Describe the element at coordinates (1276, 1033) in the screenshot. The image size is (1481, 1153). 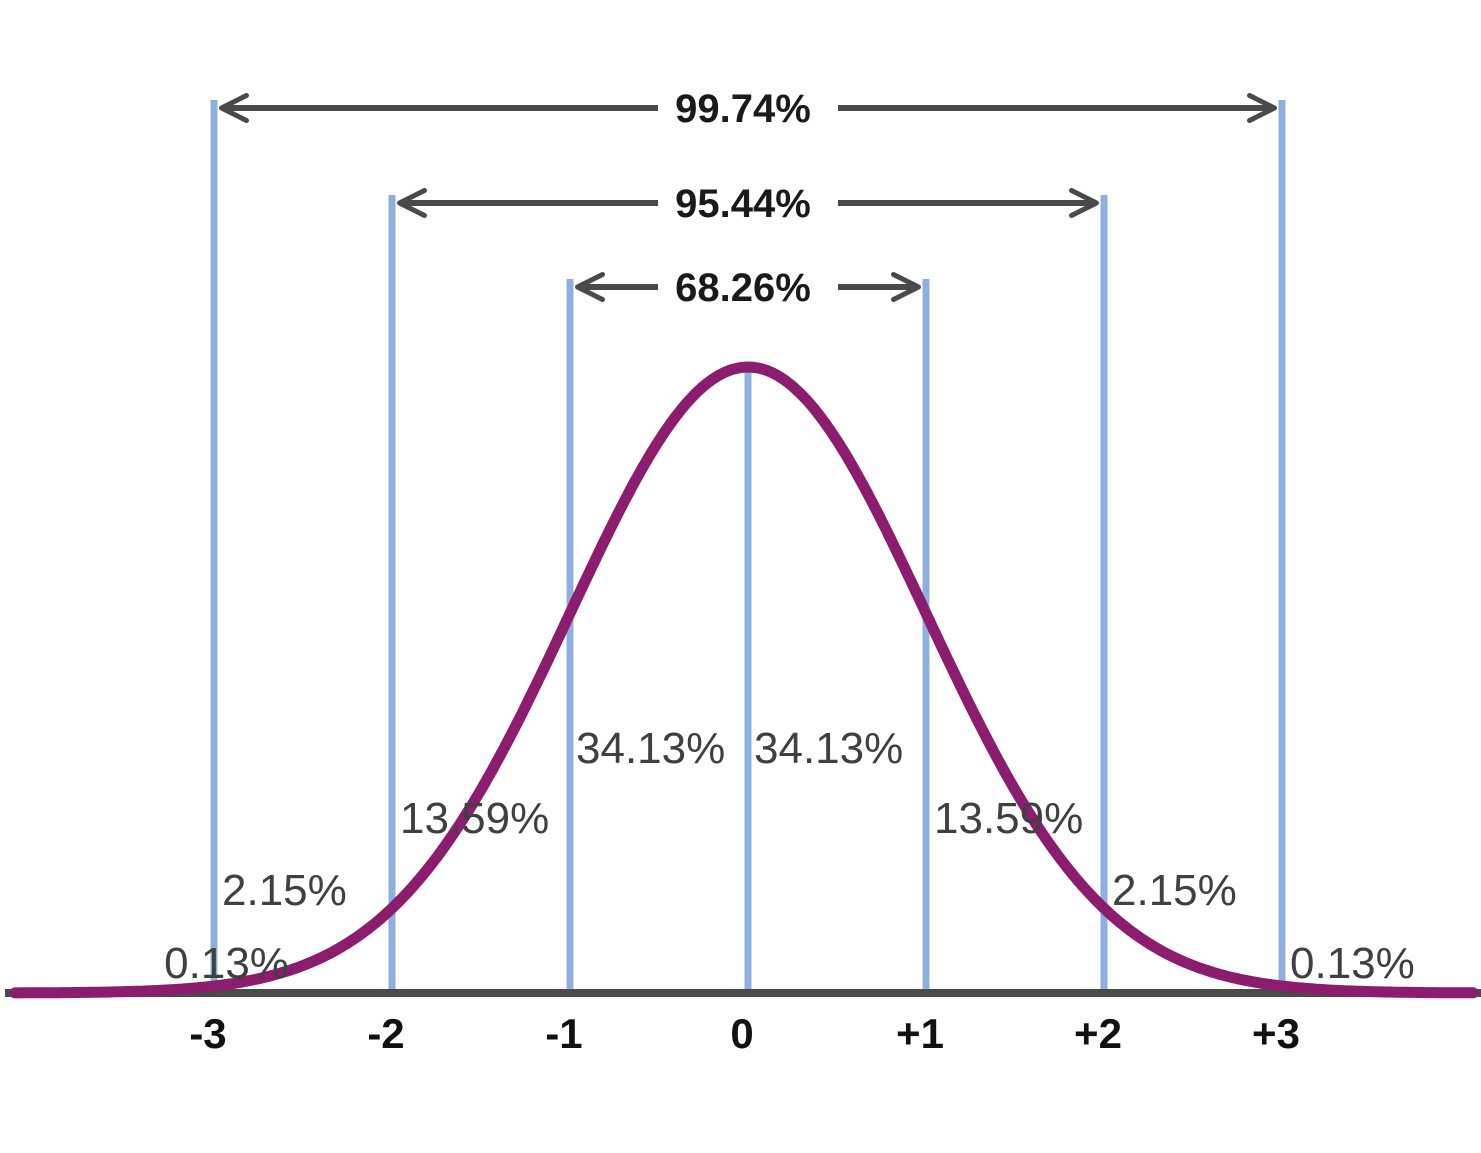
I see `tick-label-+3: +3` at that location.